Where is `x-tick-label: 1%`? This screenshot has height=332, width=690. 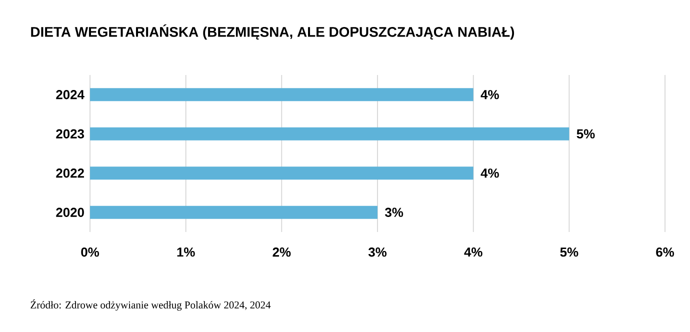
x-tick-label: 1% is located at coordinates (186, 252).